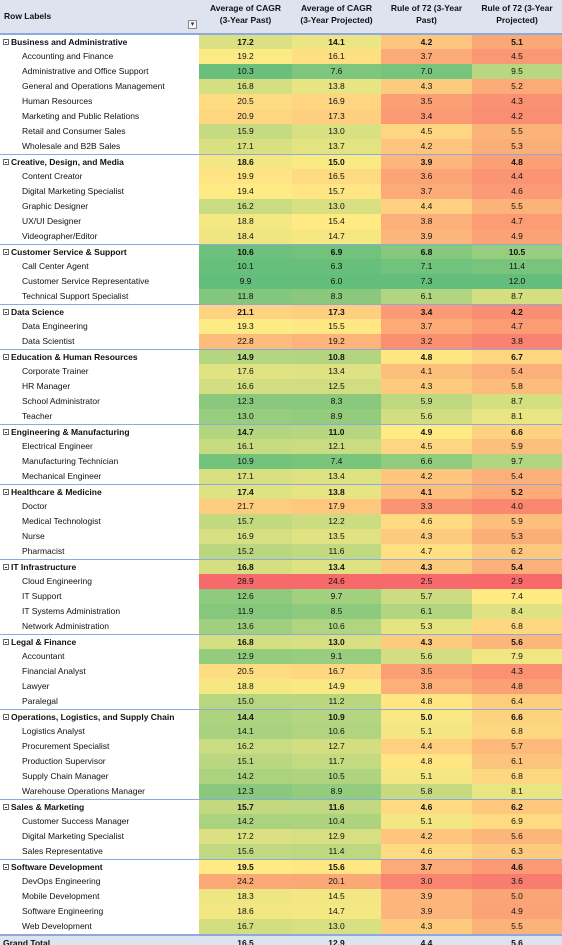  Describe the element at coordinates (110, 701) in the screenshot. I see `row-label: Paralegal` at that location.